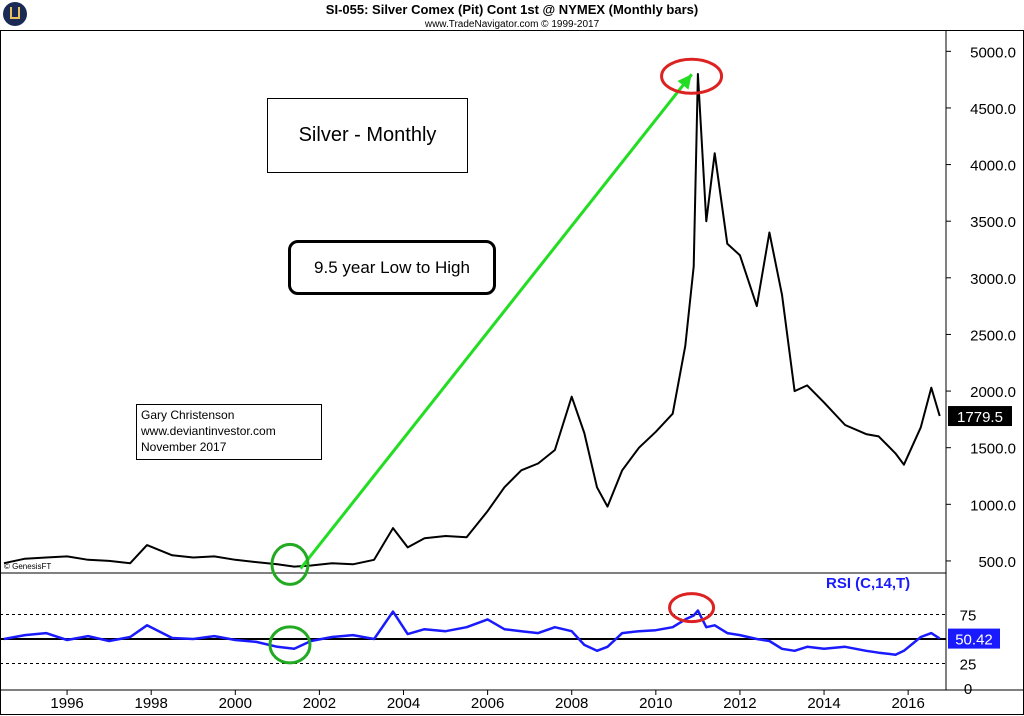  I want to click on price-low-circle, so click(290, 564).